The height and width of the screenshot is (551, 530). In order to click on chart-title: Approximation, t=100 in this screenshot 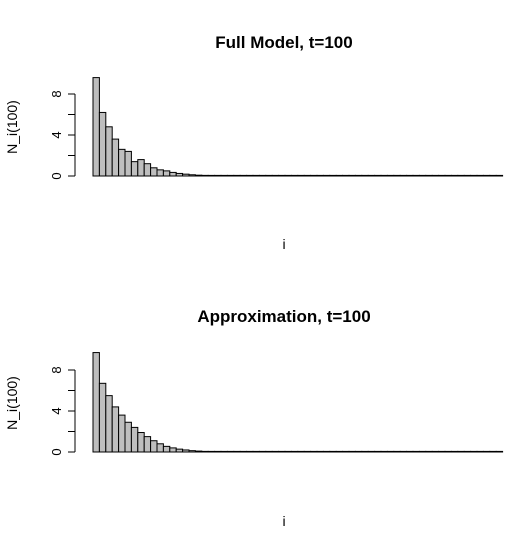, I will do `click(283, 316)`.